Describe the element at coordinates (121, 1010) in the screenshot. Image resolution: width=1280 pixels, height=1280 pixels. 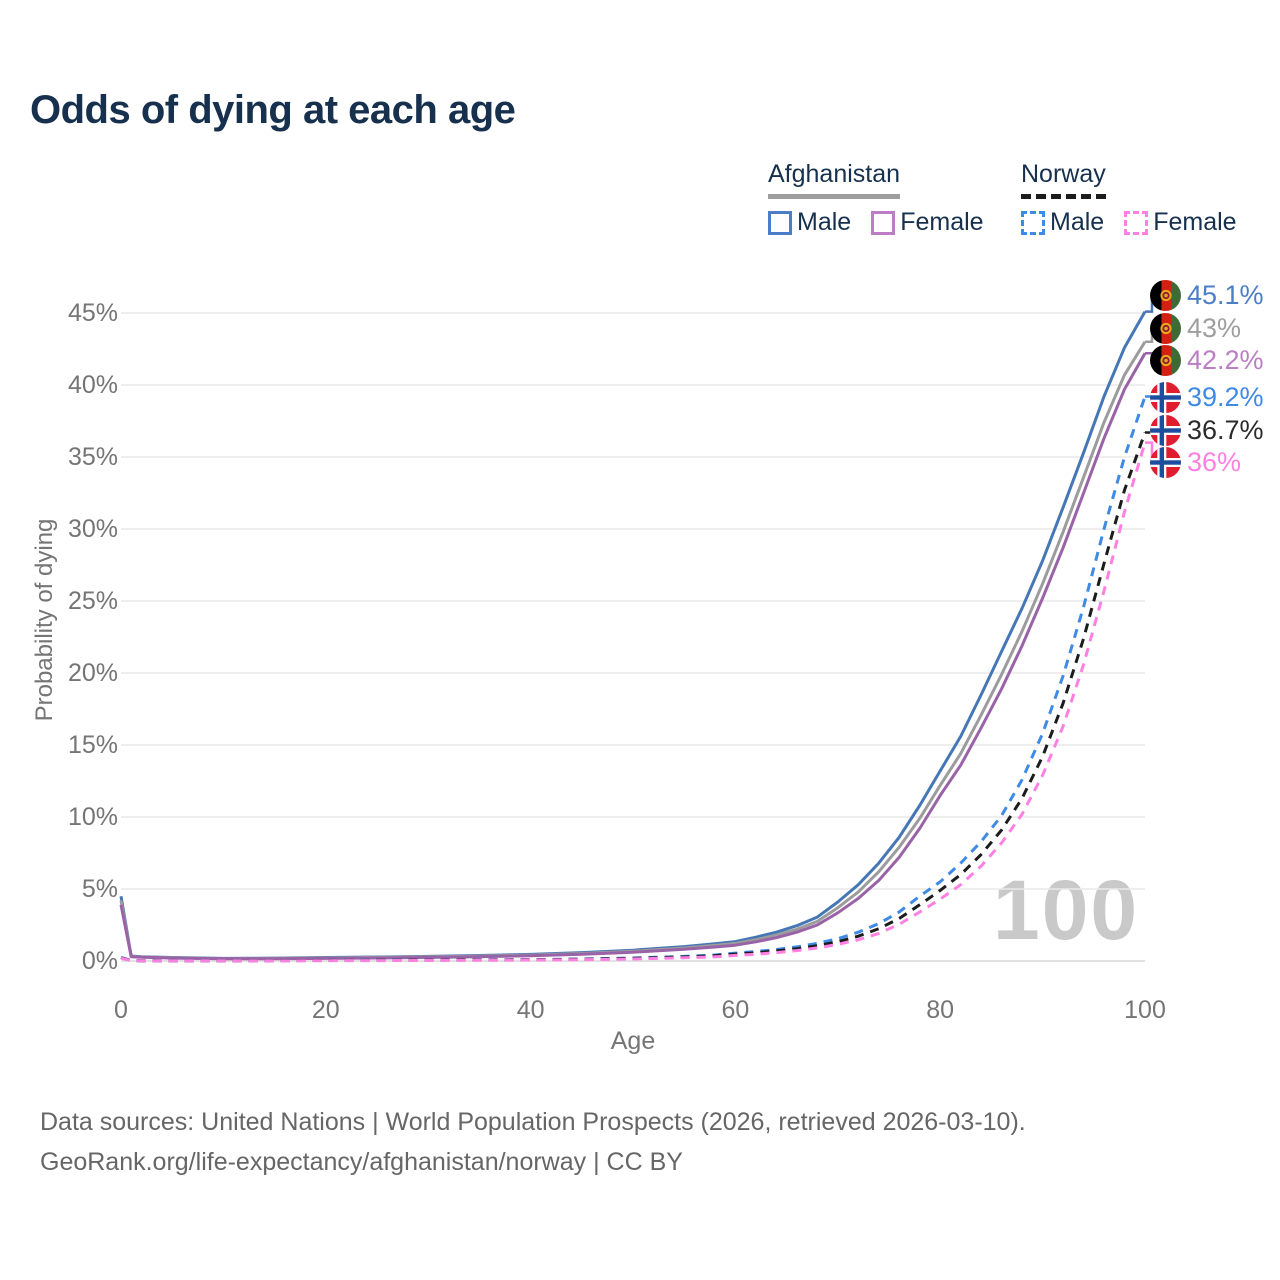
I see `x-tick-label: 0` at that location.